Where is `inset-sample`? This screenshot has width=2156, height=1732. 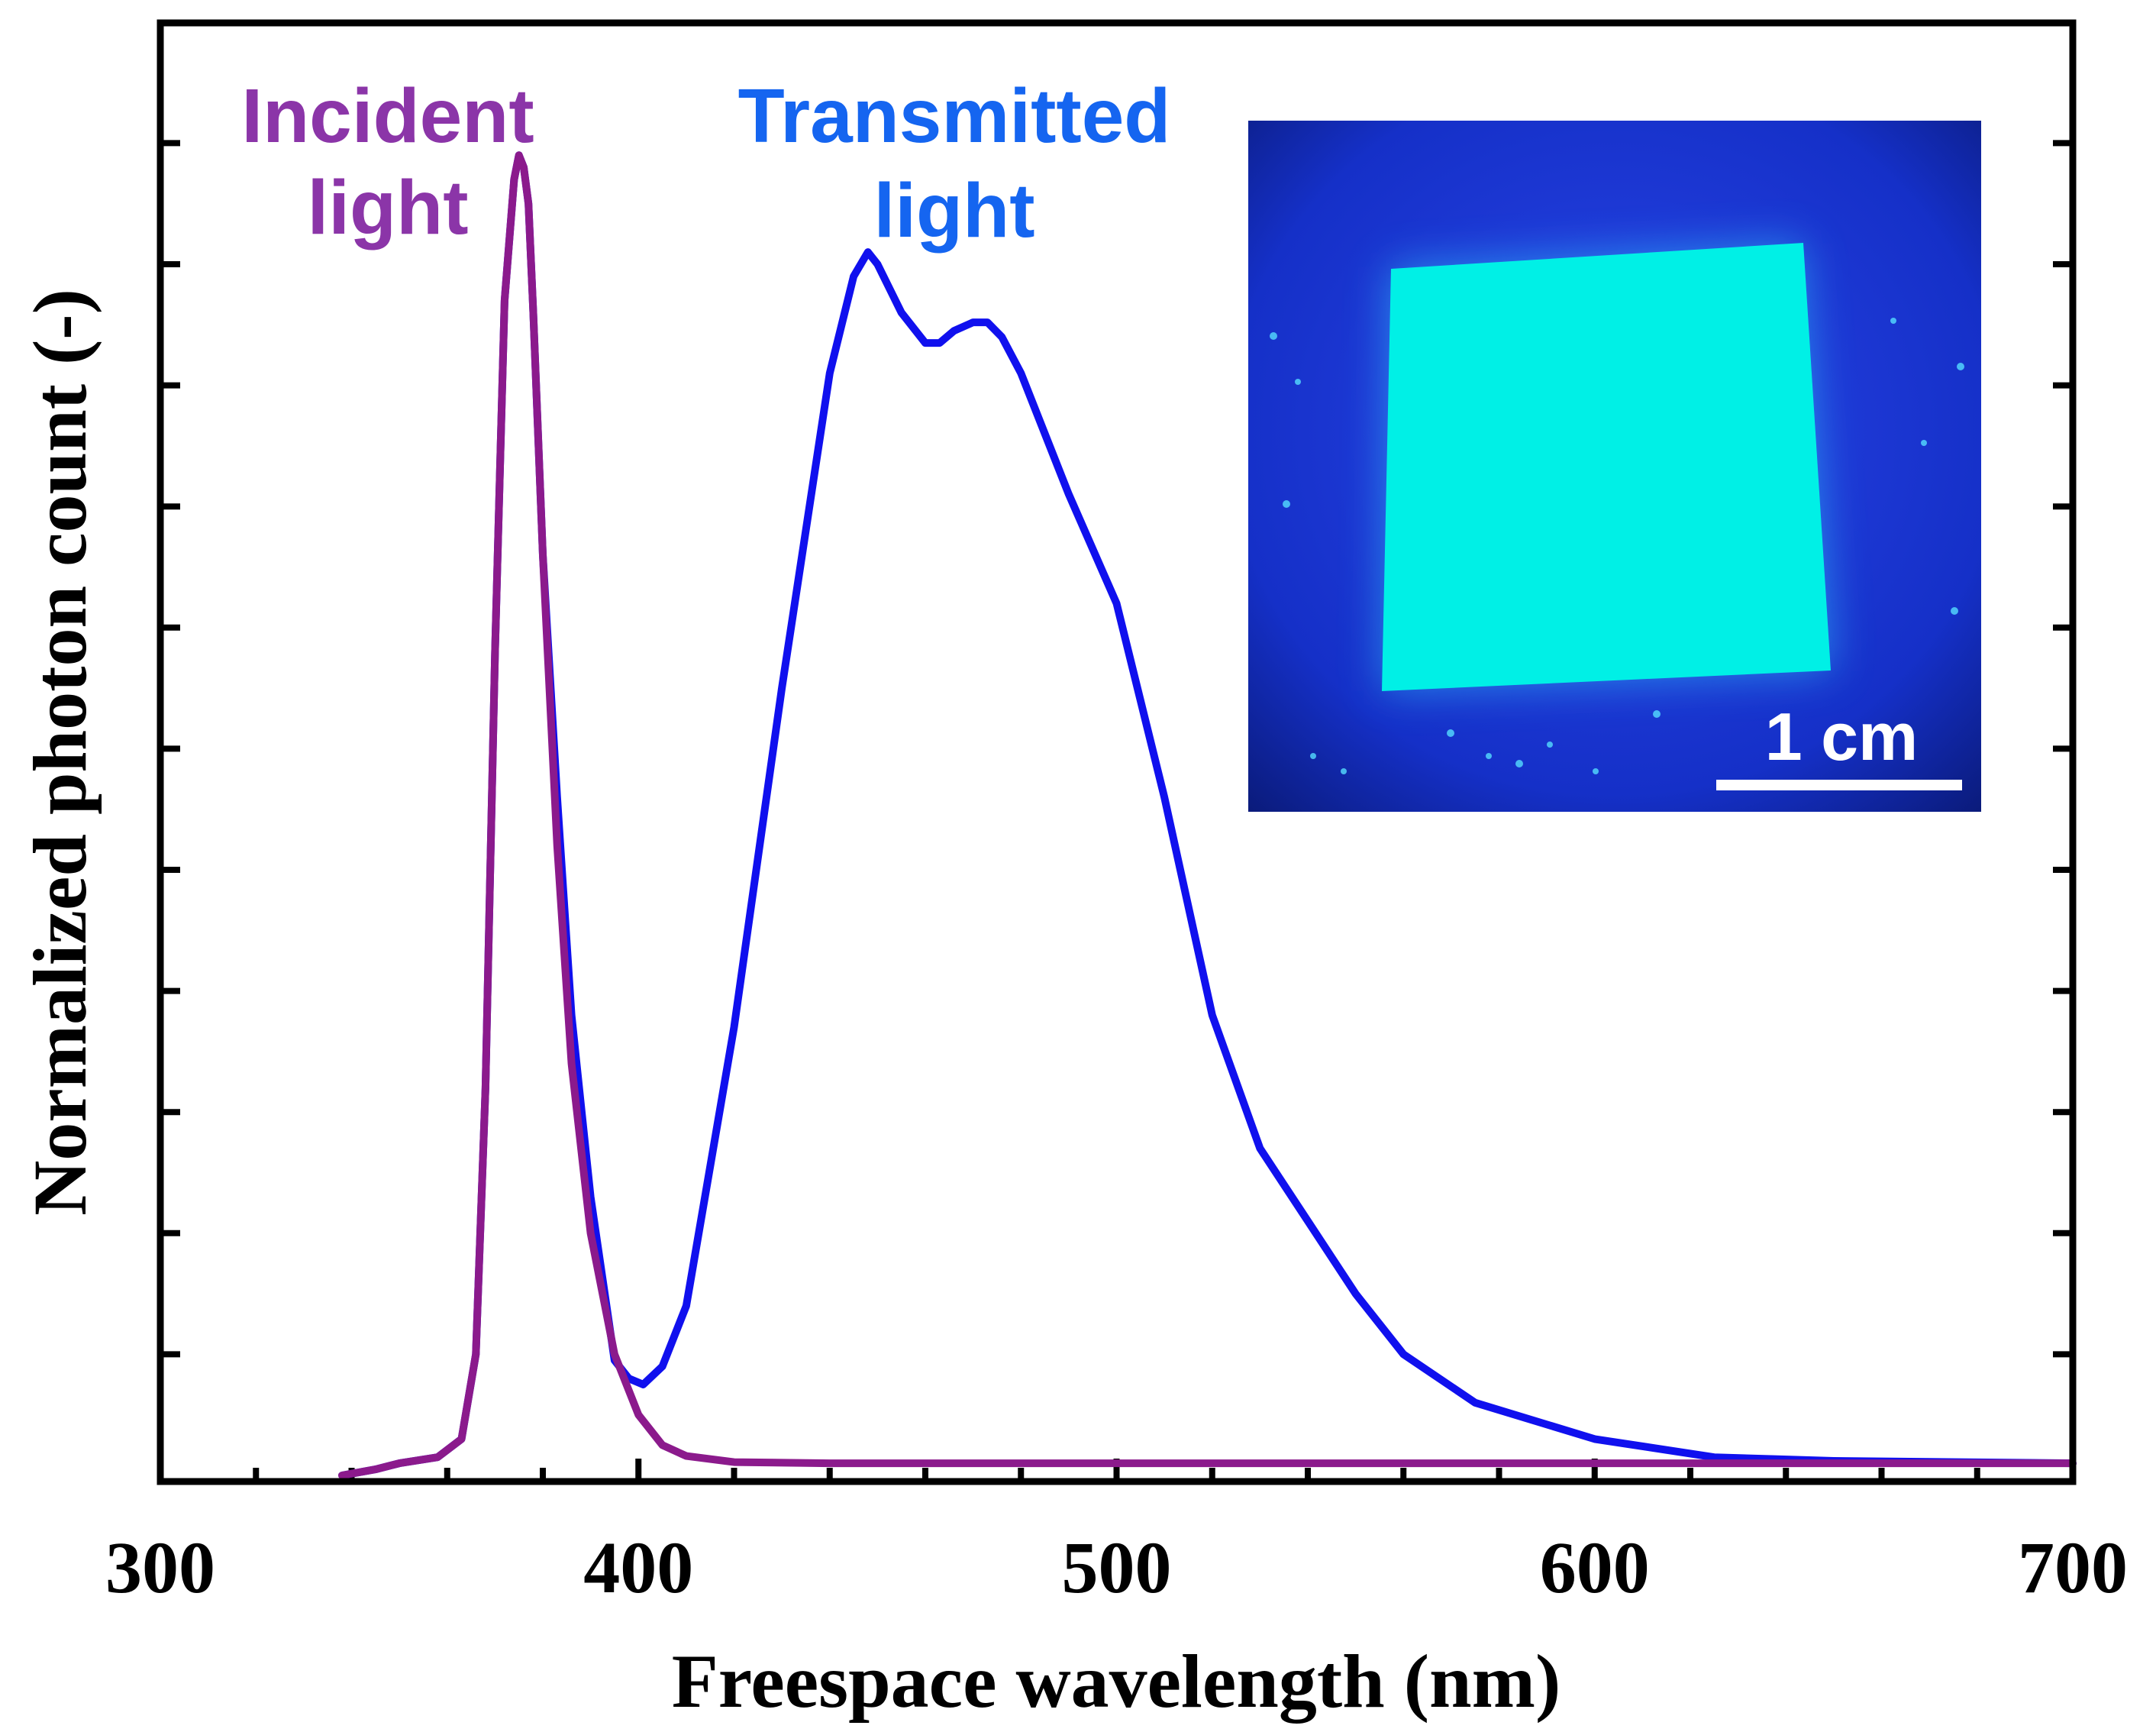
inset-sample is located at coordinates (1606, 467).